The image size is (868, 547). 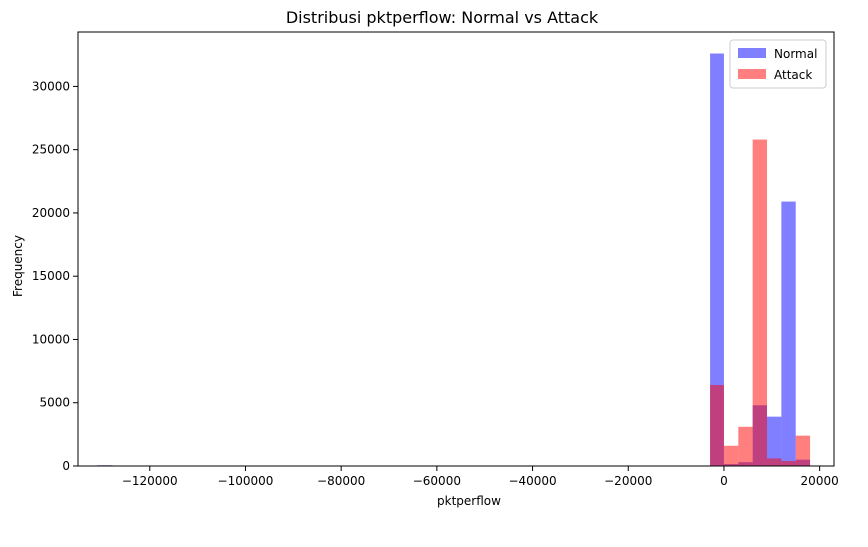 What do you see at coordinates (246, 481) in the screenshot?
I see `x-tick-label: −100000` at bounding box center [246, 481].